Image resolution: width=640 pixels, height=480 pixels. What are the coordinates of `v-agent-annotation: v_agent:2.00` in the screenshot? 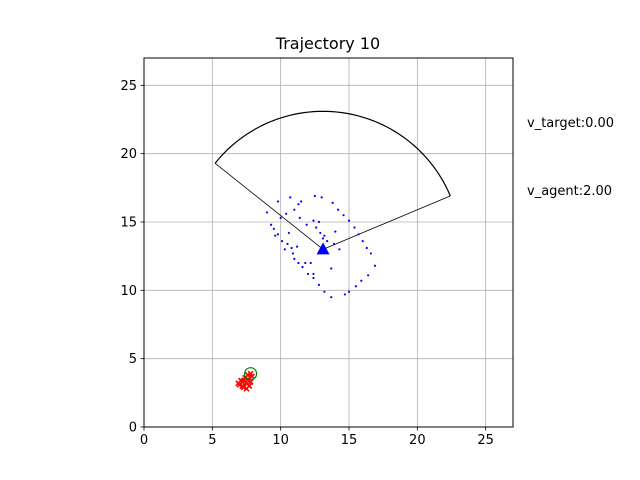 It's located at (569, 191).